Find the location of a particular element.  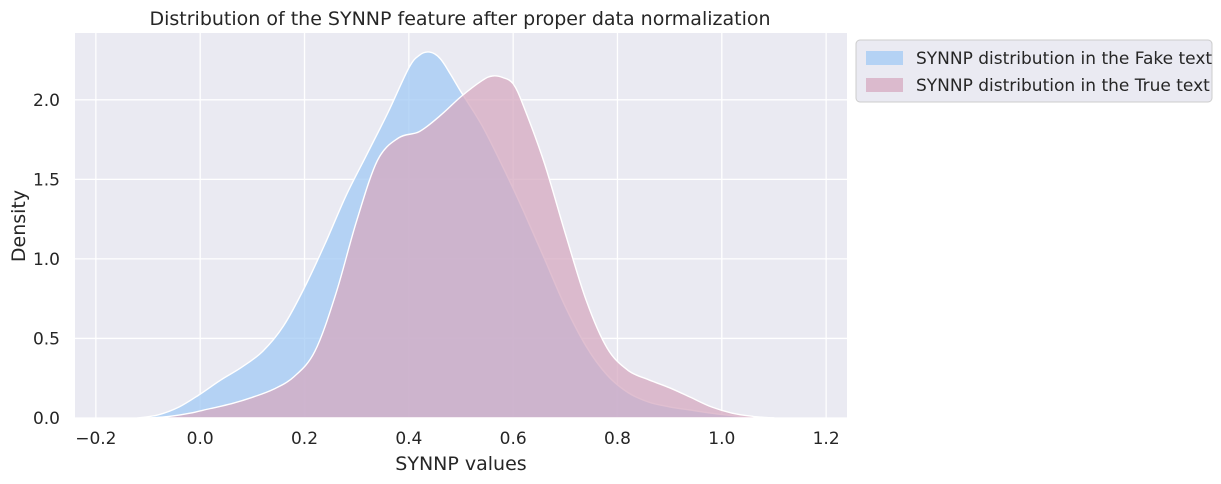

x-axis-label: SYNNP values is located at coordinates (460, 464).